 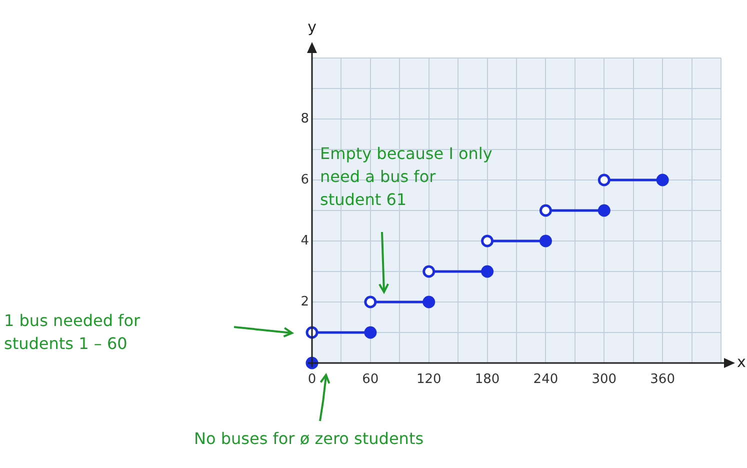 I want to click on y-tick-label: 8, so click(x=304, y=118).